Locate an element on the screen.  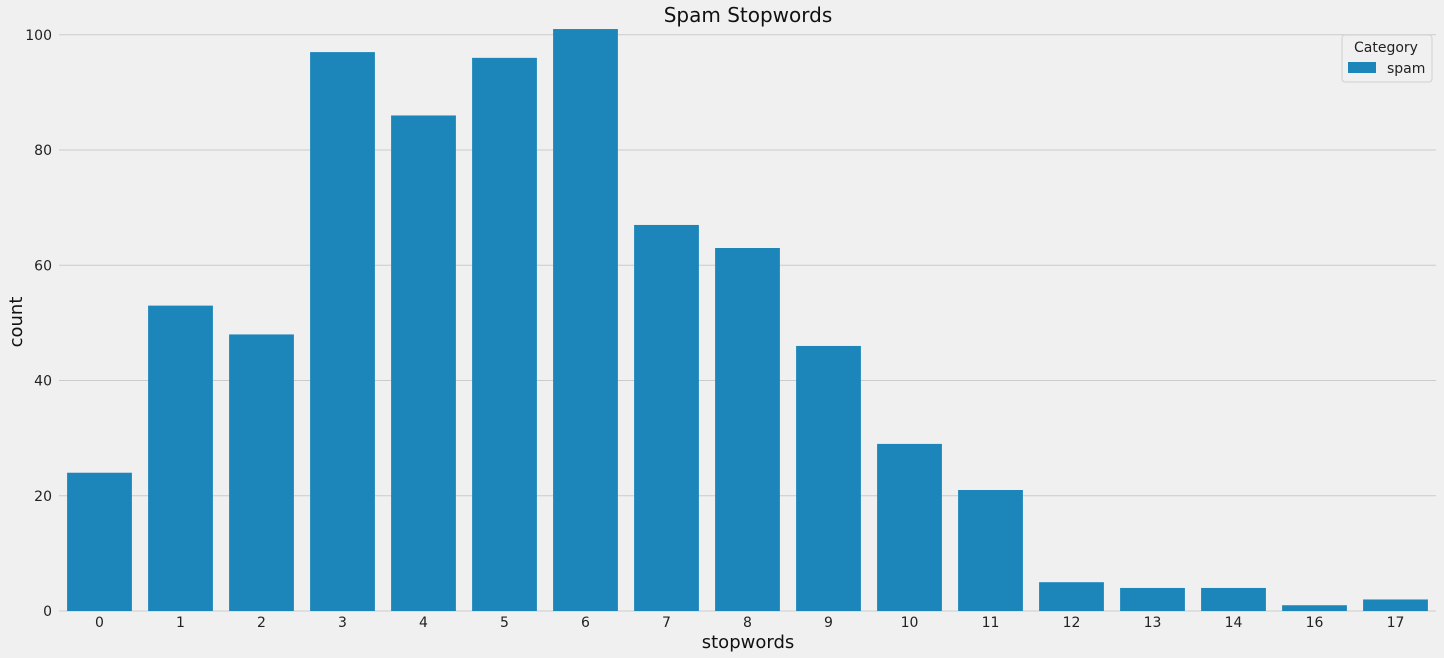
y-axis-title: count is located at coordinates (16, 322).